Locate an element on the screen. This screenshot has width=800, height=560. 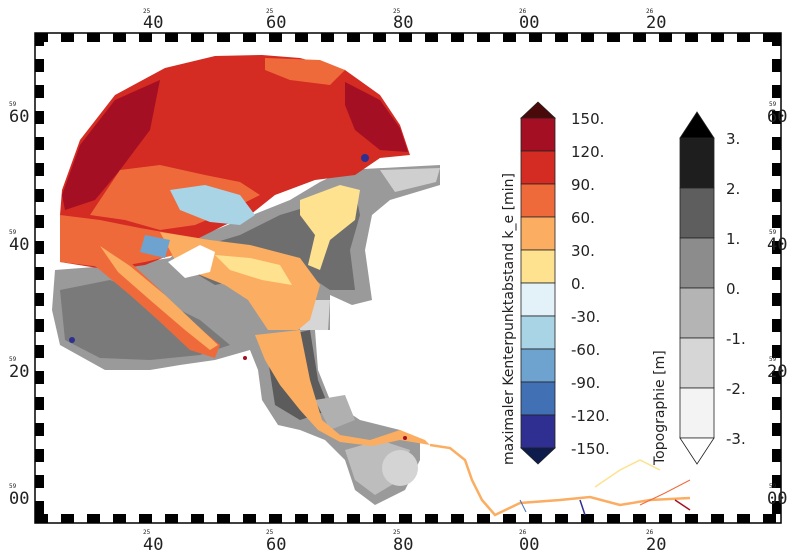
legend-kenterpunkt-title: maximaler Kenterpunktabstand k_e [min] is located at coordinates (509, 319).